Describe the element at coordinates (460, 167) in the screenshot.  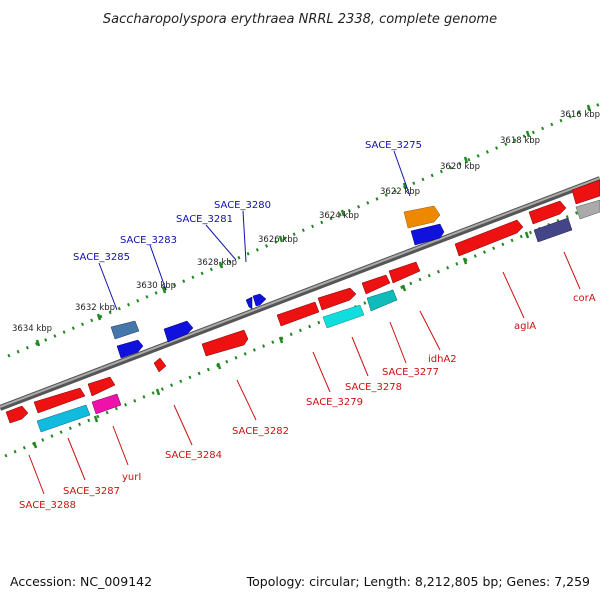
I see `scale-label: 3620 kbp` at that location.